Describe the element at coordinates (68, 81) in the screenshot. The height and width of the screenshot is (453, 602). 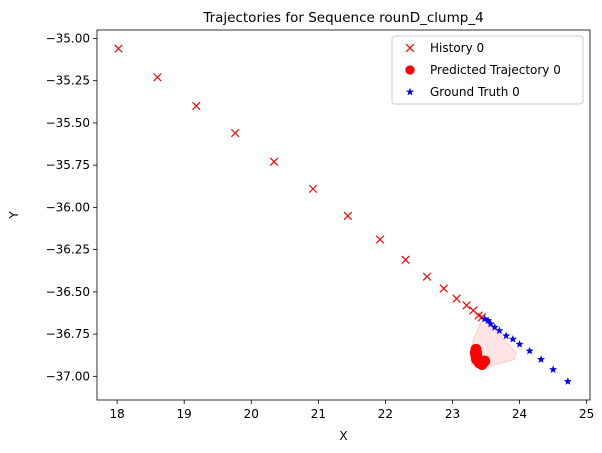
I see `y-tick-label: −35.25` at that location.